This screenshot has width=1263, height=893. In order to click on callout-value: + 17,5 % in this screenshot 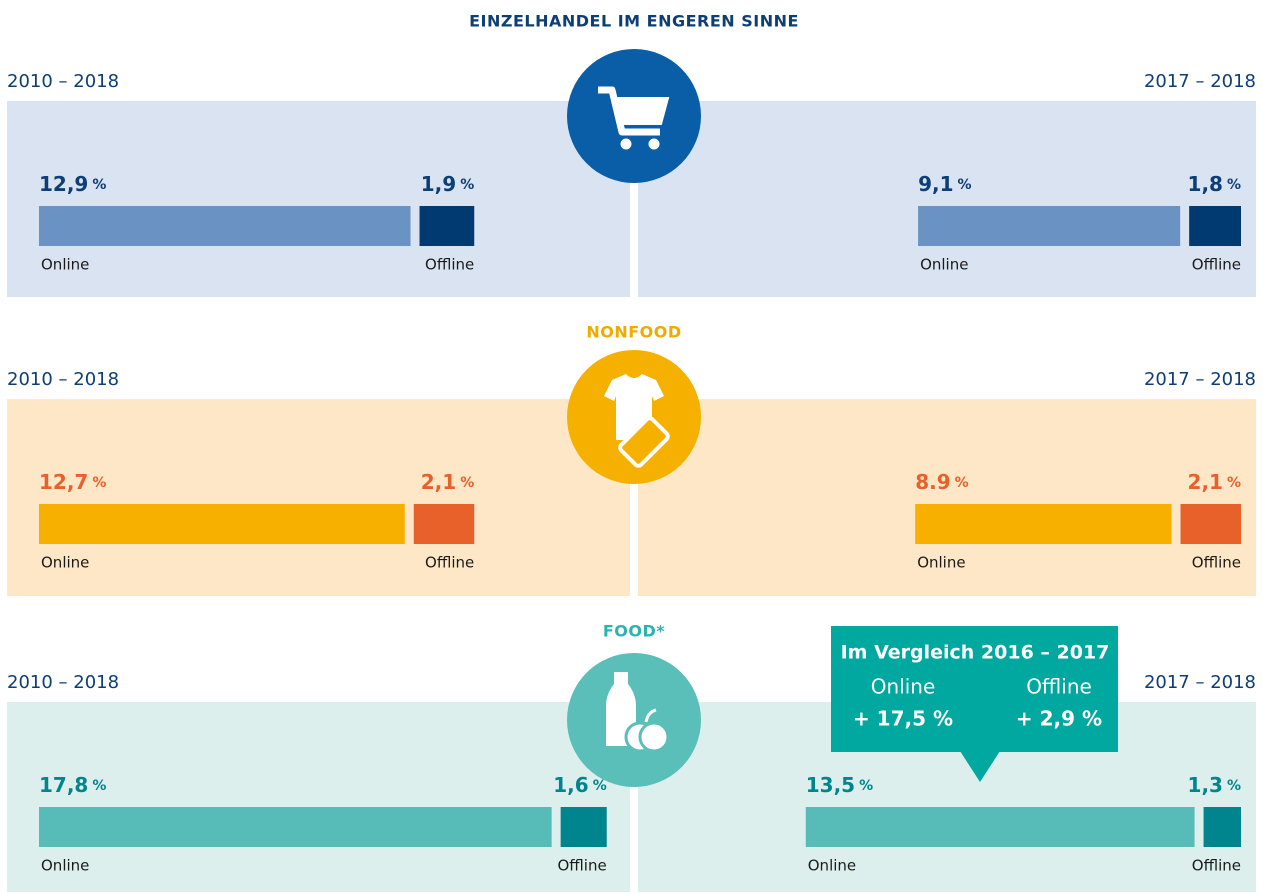, I will do `click(903, 719)`.